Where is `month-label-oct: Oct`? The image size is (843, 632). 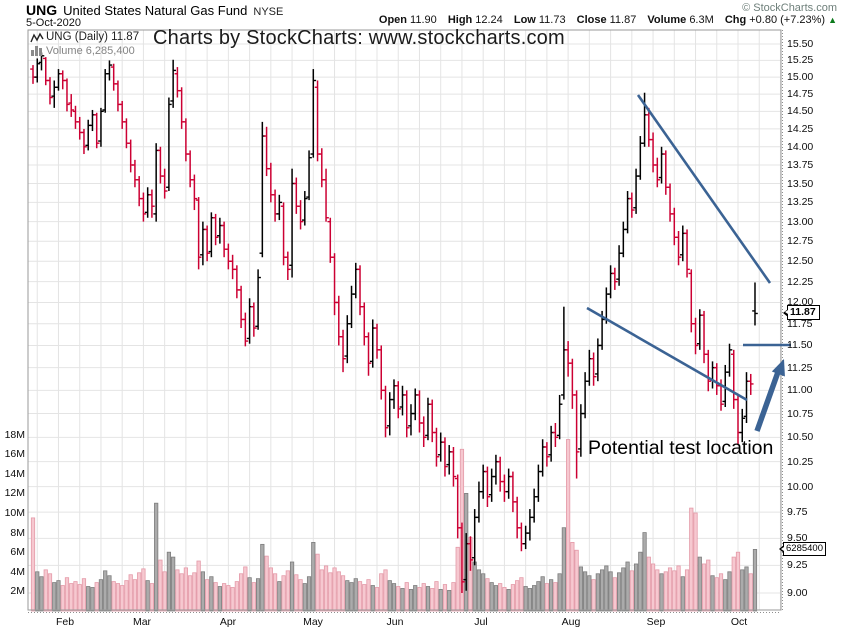 month-label-oct: Oct is located at coordinates (739, 622).